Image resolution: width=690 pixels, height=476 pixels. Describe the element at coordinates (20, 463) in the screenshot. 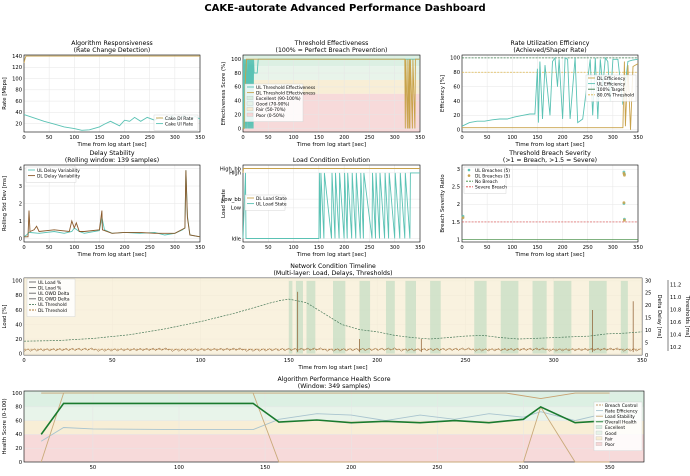

I see `y-tick-label: 0` at that location.